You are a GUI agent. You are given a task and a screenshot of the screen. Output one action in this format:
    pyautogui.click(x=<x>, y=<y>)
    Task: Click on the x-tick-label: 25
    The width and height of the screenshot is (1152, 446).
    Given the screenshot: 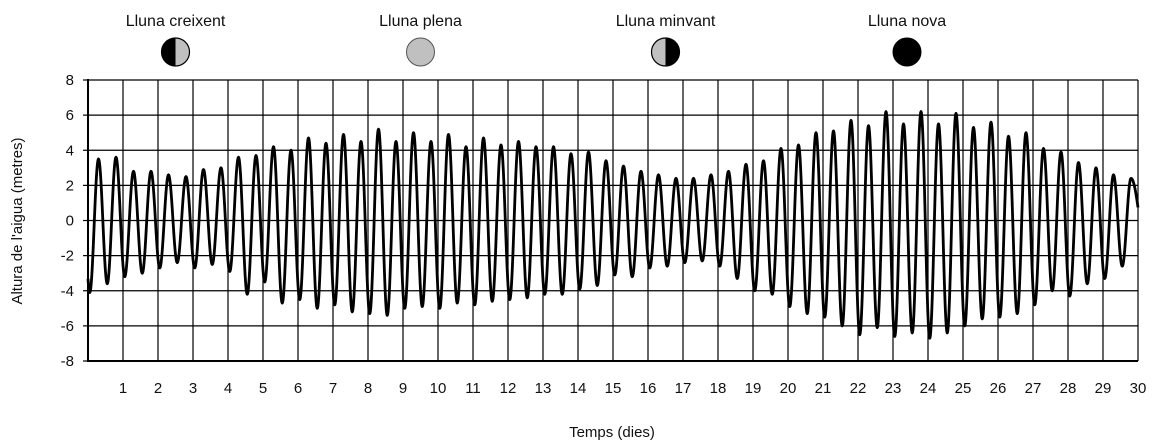 What is the action you would take?
    pyautogui.click(x=963, y=388)
    